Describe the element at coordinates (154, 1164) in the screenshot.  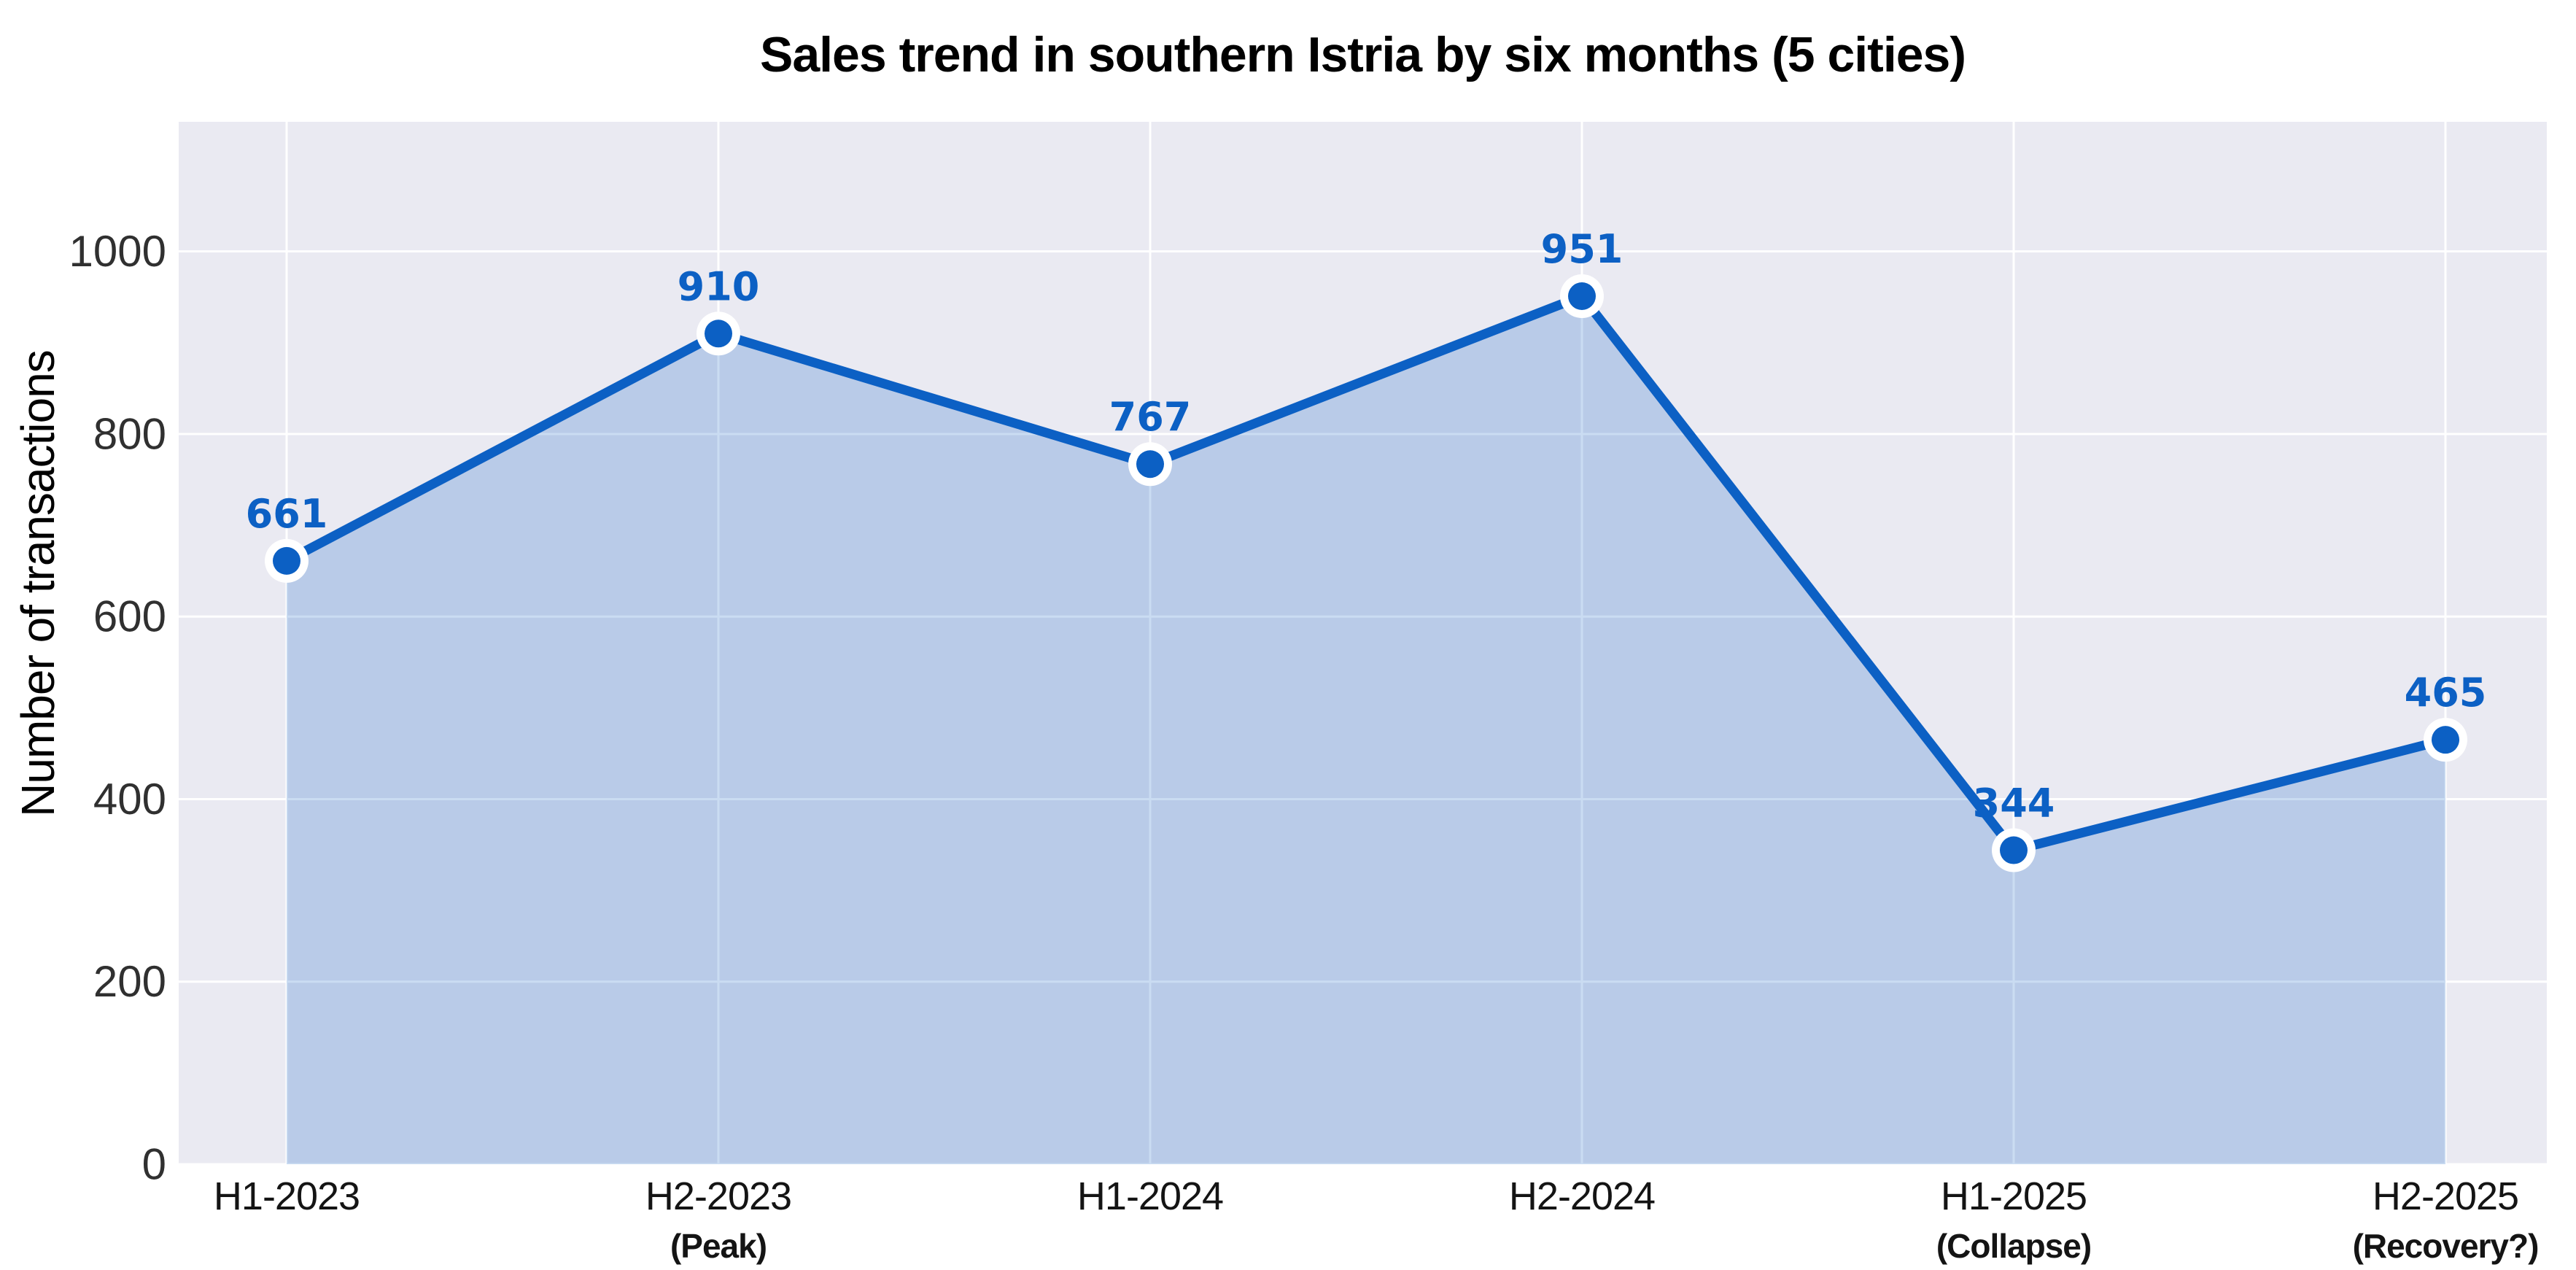
I see `y-tick-0: 0` at that location.